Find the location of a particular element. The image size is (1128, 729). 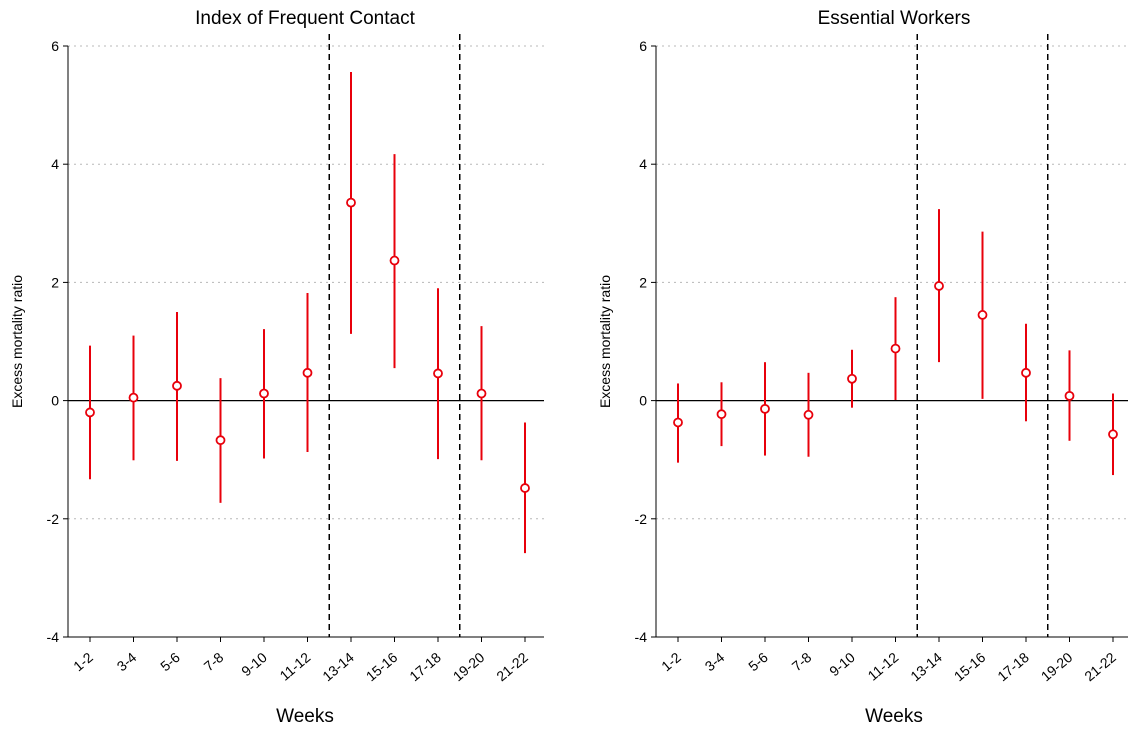

chart-title: Index of Frequent Contact is located at coordinates (305, 18).